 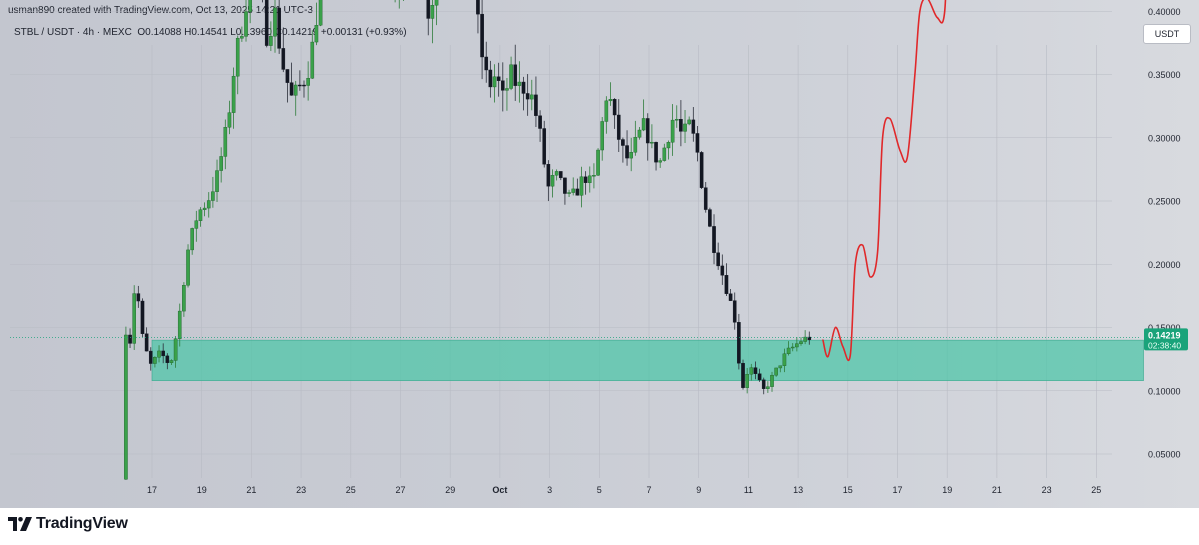 What do you see at coordinates (499, 490) in the screenshot?
I see `x-tick-label: Oct` at bounding box center [499, 490].